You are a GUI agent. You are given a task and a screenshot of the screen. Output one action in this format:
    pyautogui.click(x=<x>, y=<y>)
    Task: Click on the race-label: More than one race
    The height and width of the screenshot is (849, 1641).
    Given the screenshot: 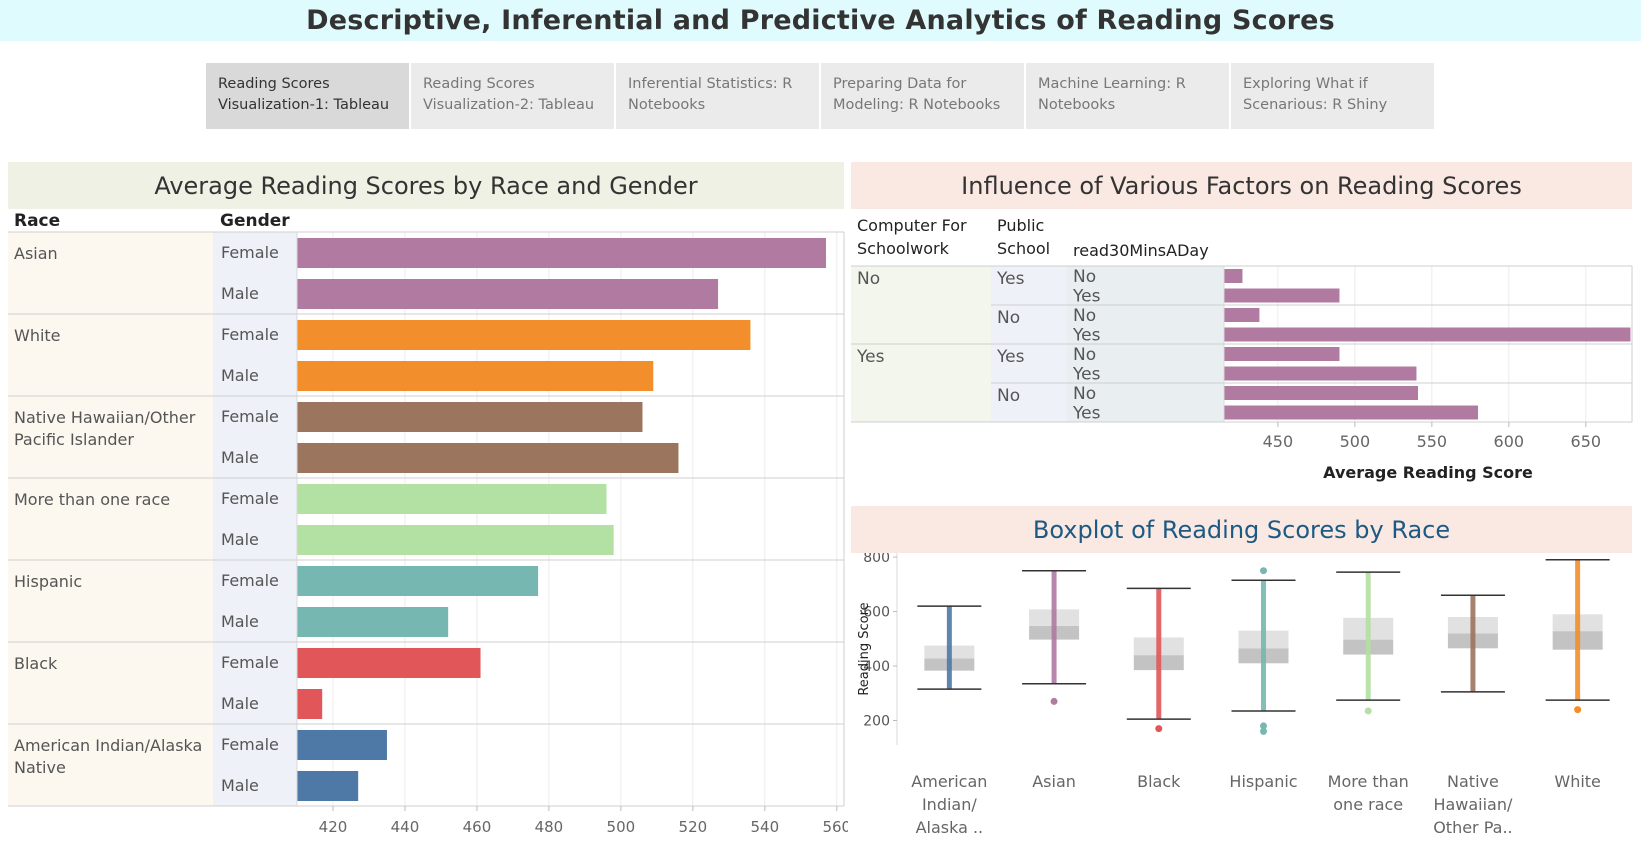 What is the action you would take?
    pyautogui.click(x=92, y=499)
    